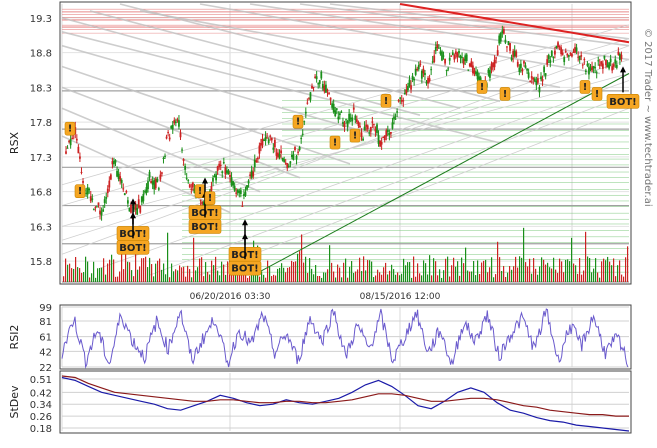  What do you see at coordinates (41, 193) in the screenshot?
I see `y-tick-label: 16.8` at bounding box center [41, 193].